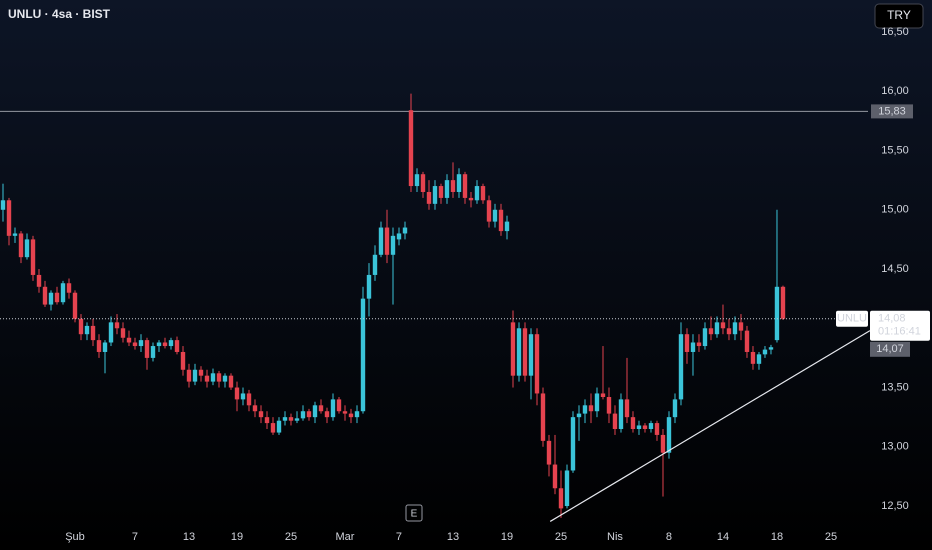  Describe the element at coordinates (615, 537) in the screenshot. I see `x-tick-label: Nis` at that location.